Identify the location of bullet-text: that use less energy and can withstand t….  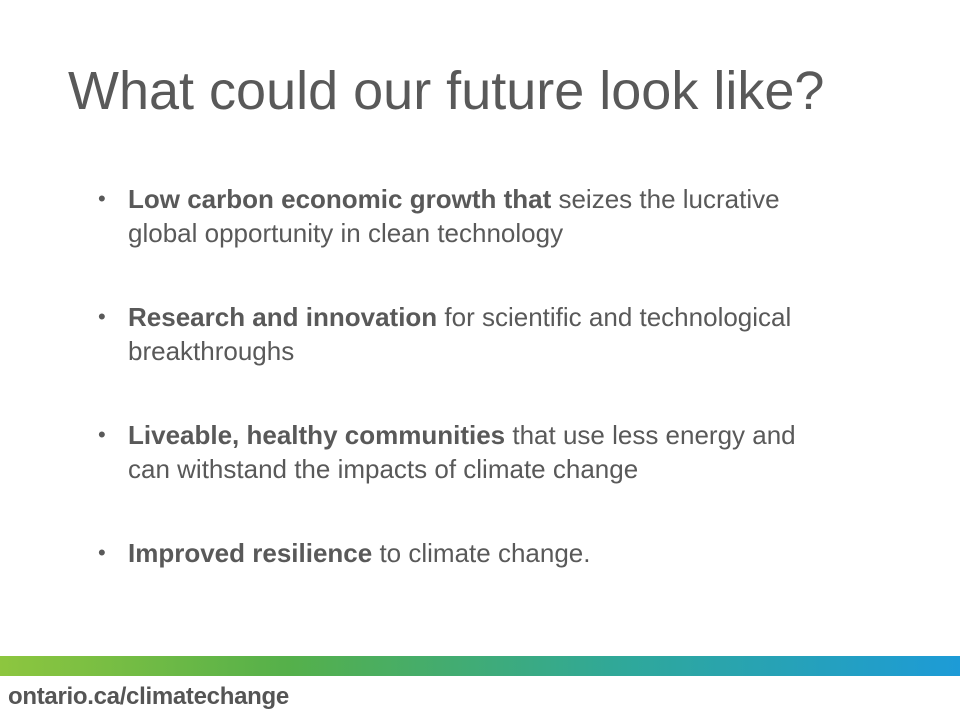
(462, 452).